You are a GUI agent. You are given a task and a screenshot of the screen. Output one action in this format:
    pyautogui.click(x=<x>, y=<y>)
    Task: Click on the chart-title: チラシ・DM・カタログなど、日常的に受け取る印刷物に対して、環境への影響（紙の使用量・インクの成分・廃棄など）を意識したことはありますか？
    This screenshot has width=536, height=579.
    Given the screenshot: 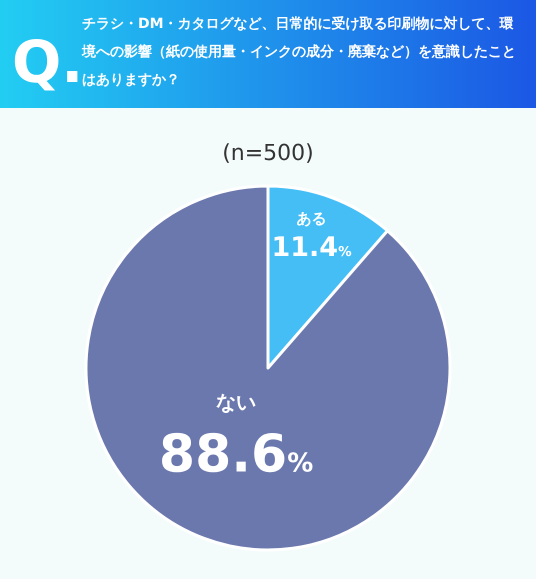 What is the action you would take?
    pyautogui.click(x=298, y=51)
    